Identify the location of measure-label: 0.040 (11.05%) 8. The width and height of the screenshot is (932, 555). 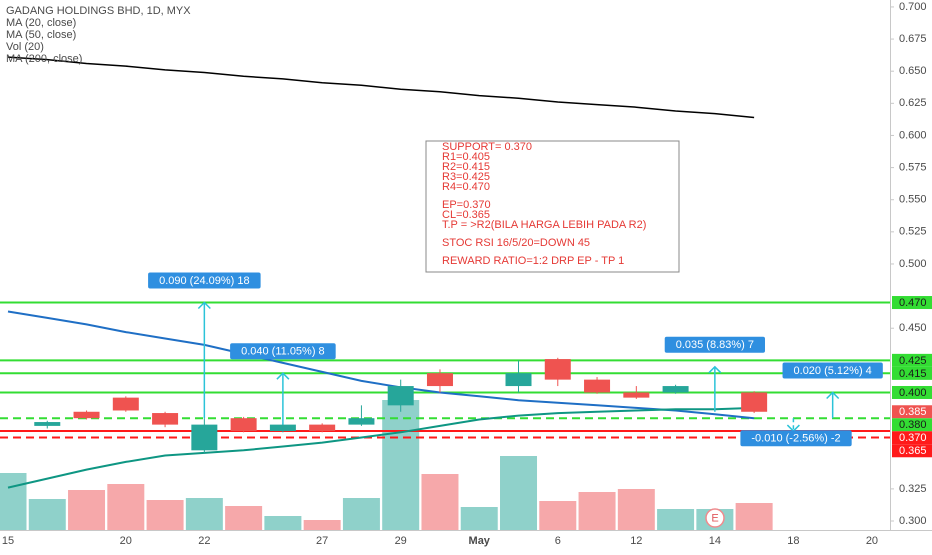
(283, 352).